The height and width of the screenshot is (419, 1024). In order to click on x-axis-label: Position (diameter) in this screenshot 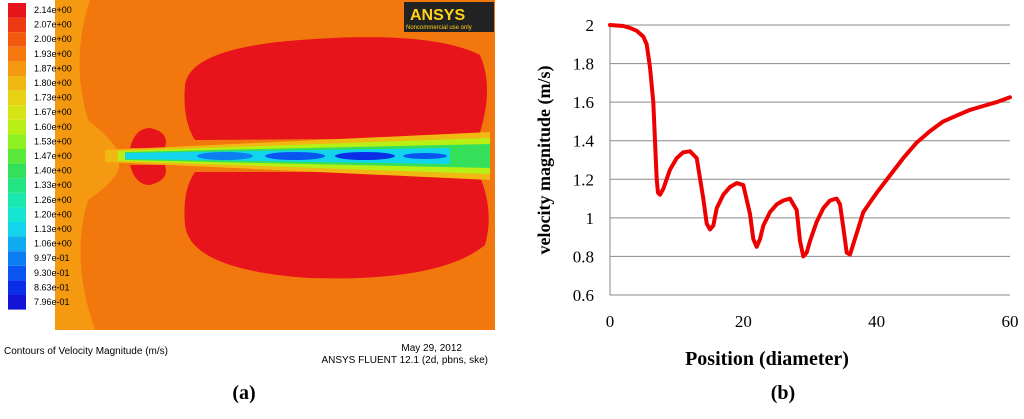, I will do `click(767, 359)`.